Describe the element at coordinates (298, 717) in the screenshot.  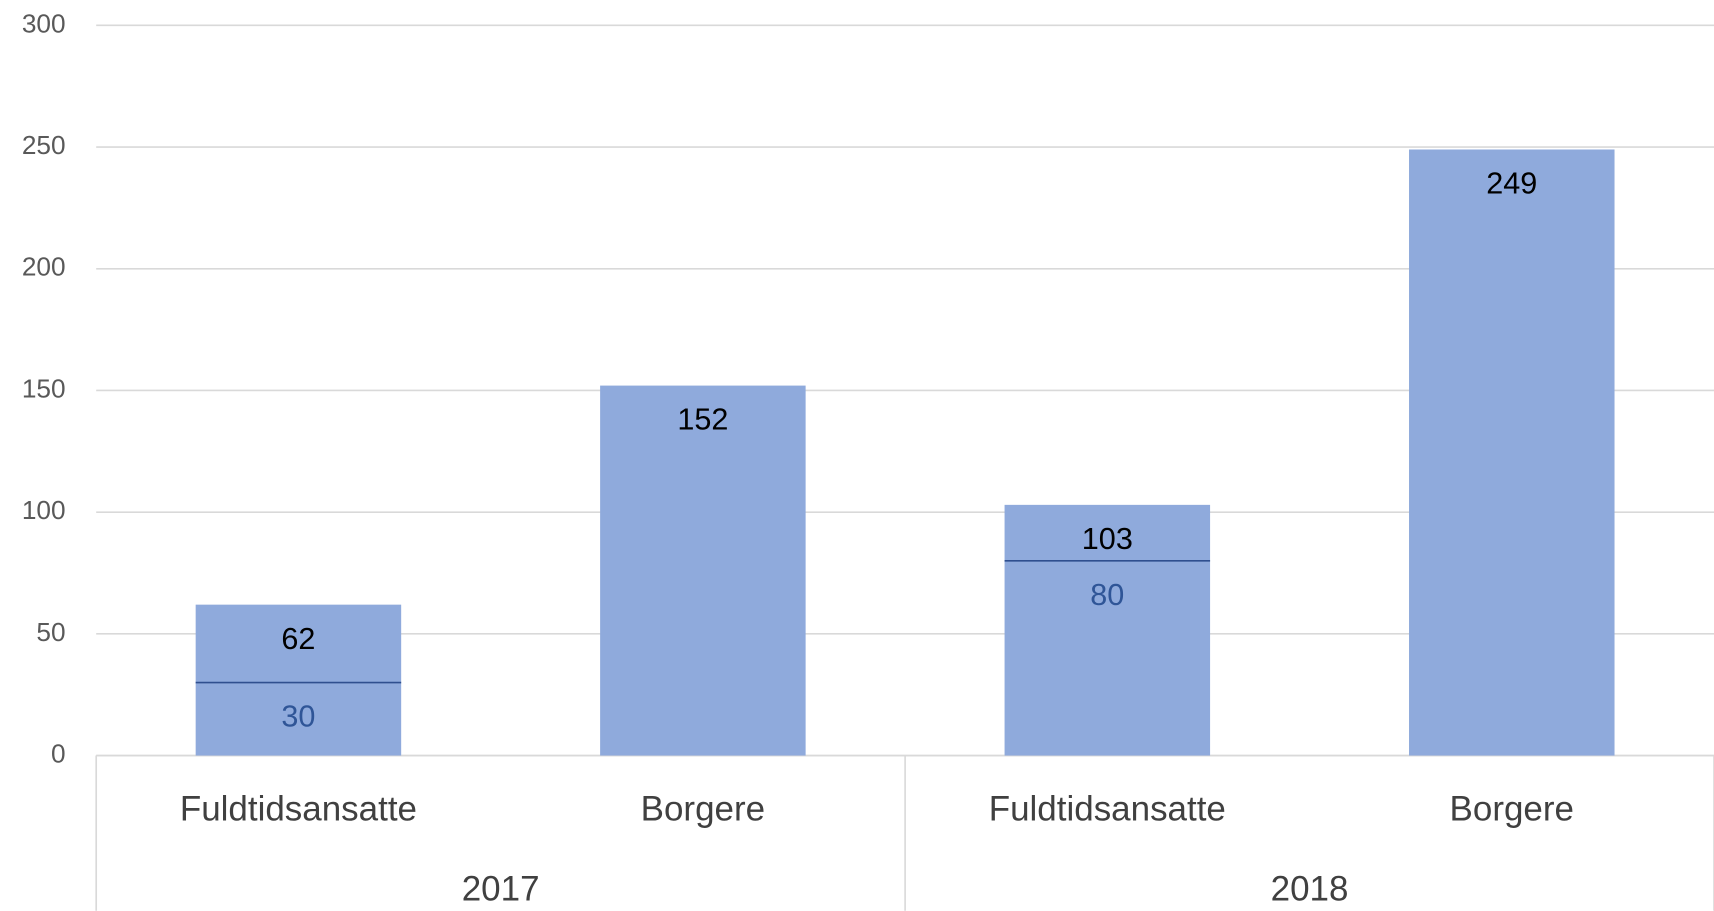
I see `inner-label: 30` at that location.